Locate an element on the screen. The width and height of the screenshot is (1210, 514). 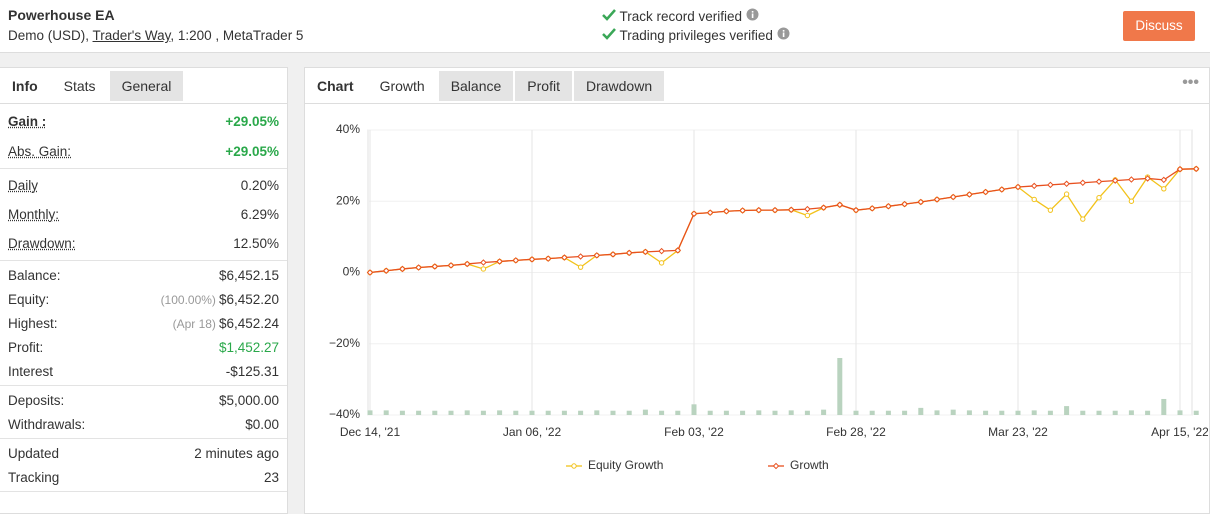
stats-row: Monthly: 6.29% is located at coordinates (143, 214).